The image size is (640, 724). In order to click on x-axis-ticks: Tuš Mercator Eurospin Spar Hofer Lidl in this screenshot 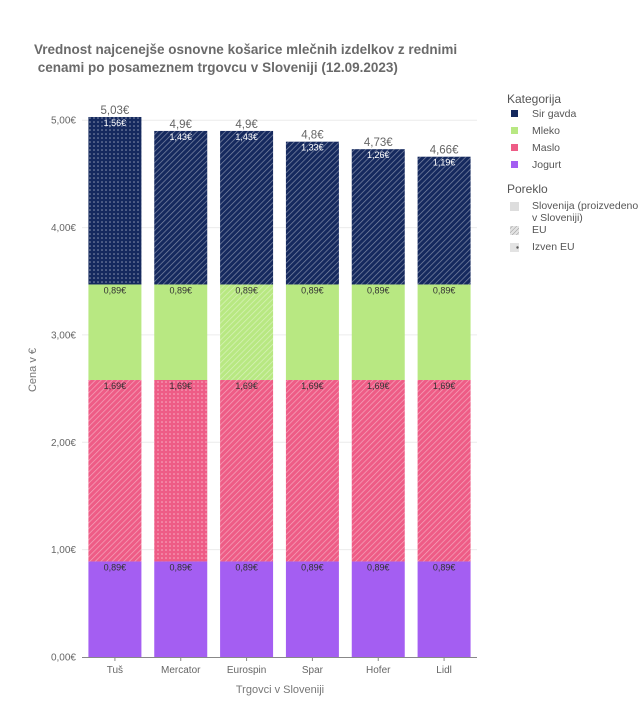, I will do `click(279, 666)`.